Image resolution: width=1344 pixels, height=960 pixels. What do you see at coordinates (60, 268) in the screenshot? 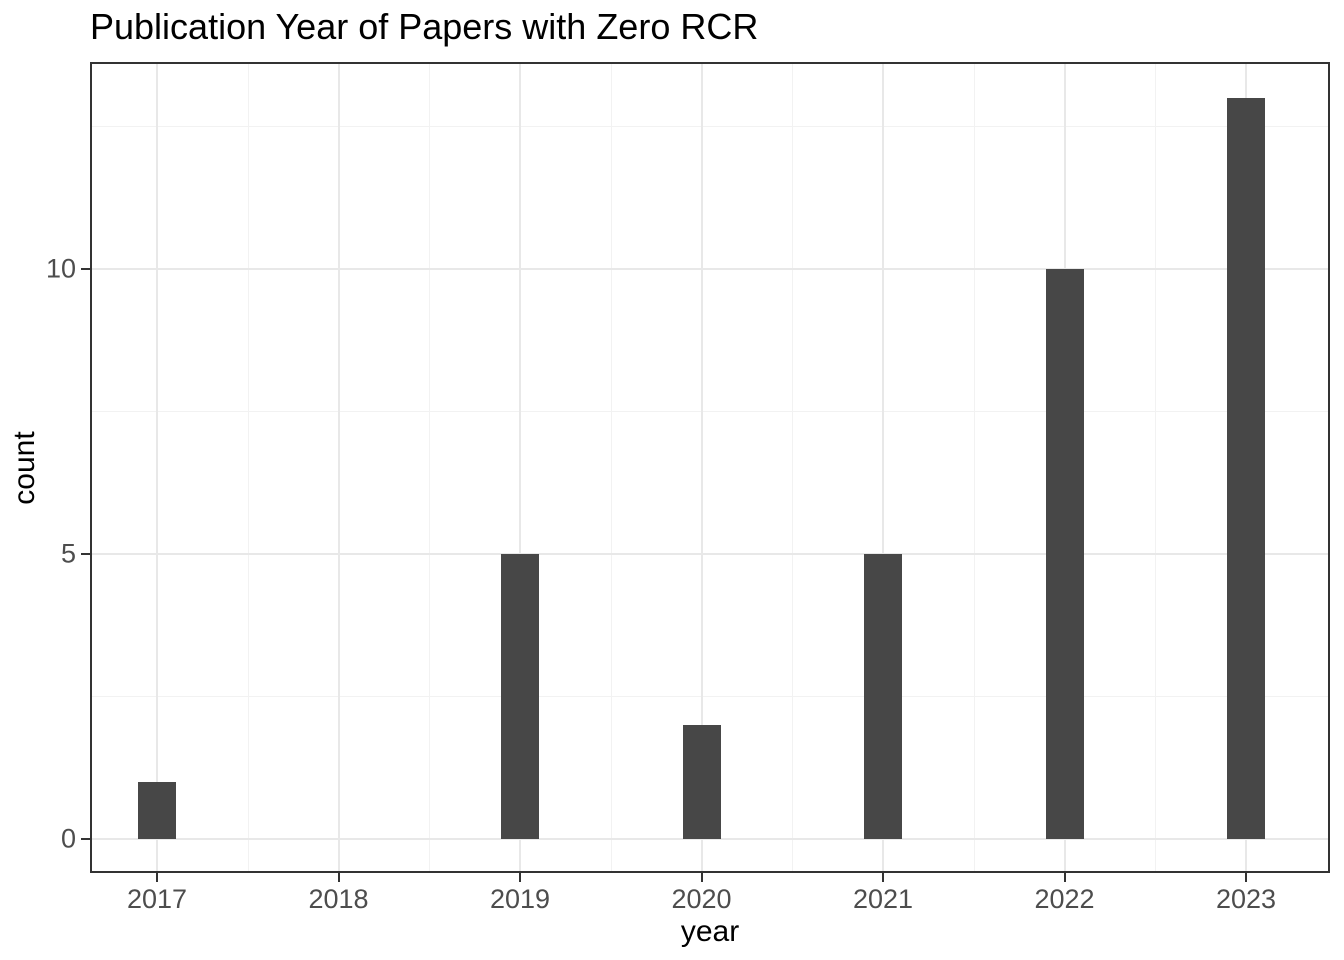
I see `y-tick-label-10: 10` at bounding box center [60, 268].